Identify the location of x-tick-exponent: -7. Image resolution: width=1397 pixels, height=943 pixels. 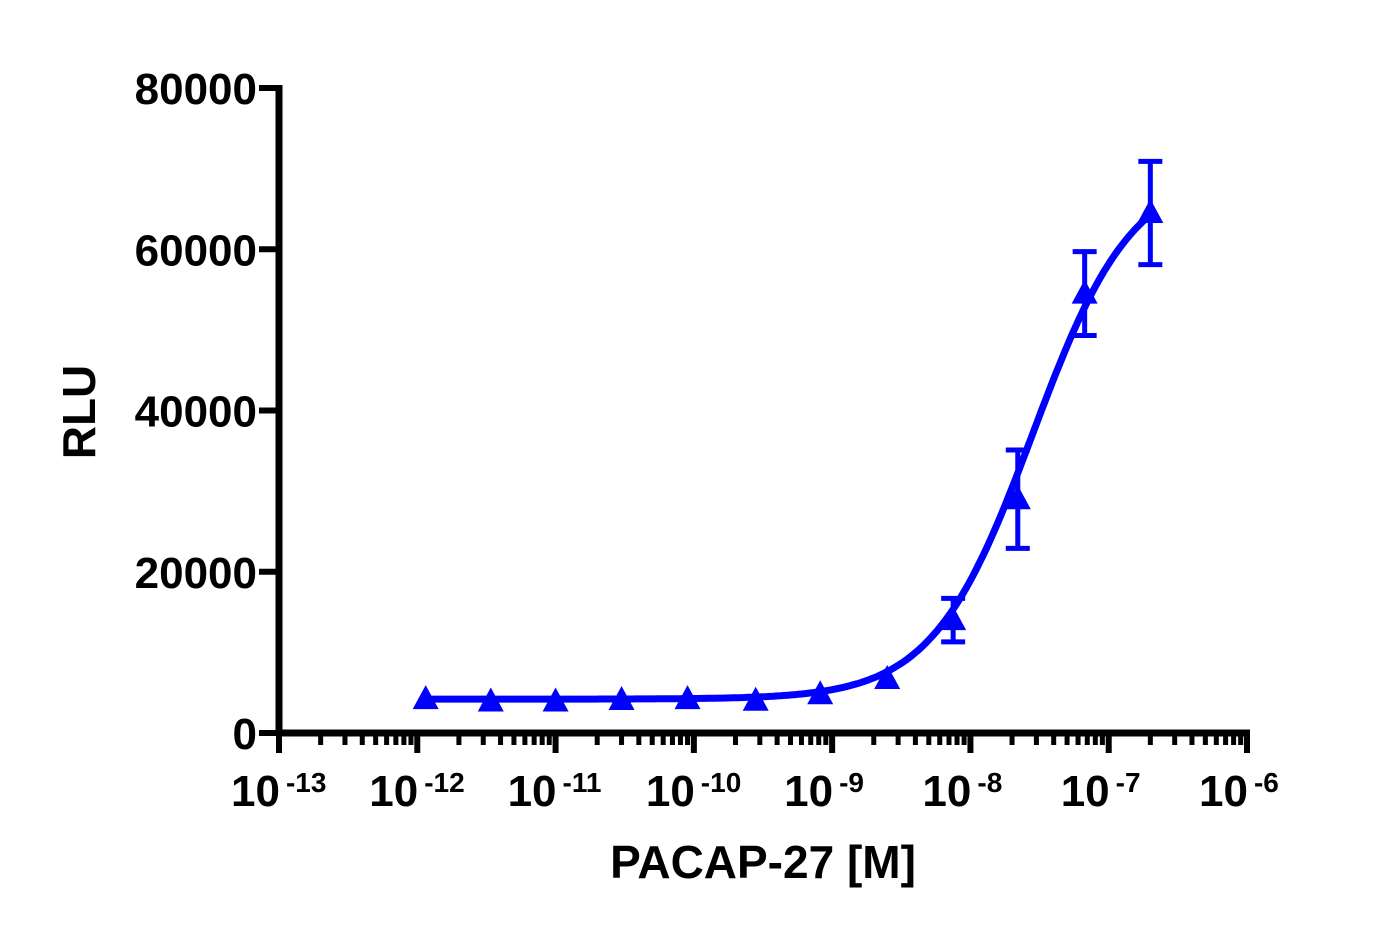
(1128, 782).